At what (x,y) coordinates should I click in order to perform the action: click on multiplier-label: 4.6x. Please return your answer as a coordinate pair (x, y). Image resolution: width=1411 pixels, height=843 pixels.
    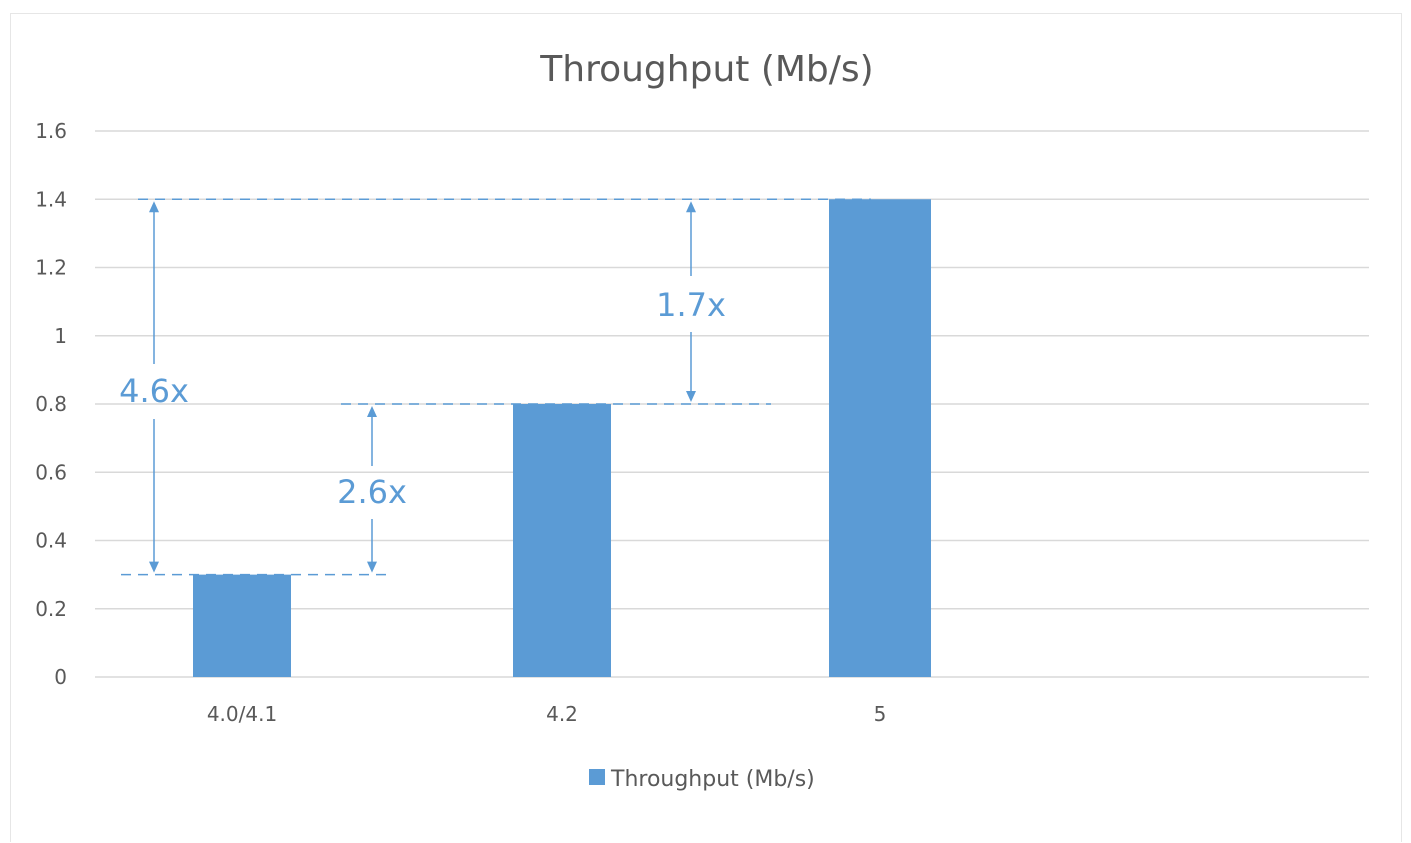
    Looking at the image, I should click on (154, 391).